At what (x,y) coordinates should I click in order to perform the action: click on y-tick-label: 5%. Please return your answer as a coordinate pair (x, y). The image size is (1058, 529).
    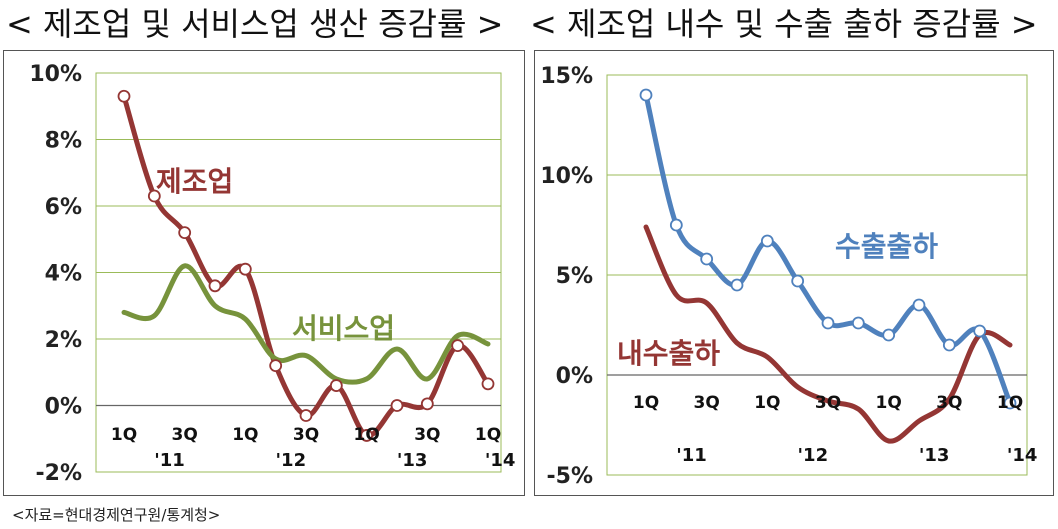
    Looking at the image, I should click on (574, 276).